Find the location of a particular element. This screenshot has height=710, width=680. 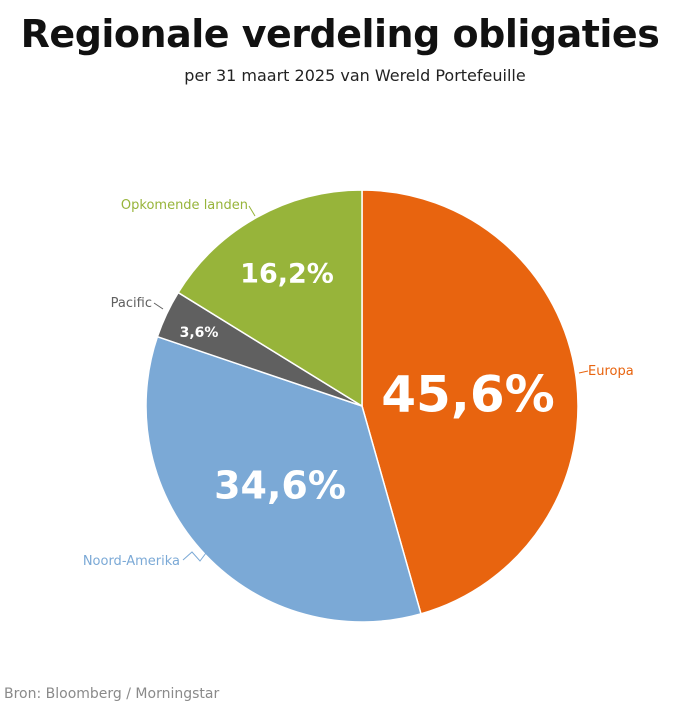

source-note: Bron: Bloomberg / Morningstar is located at coordinates (112, 694).